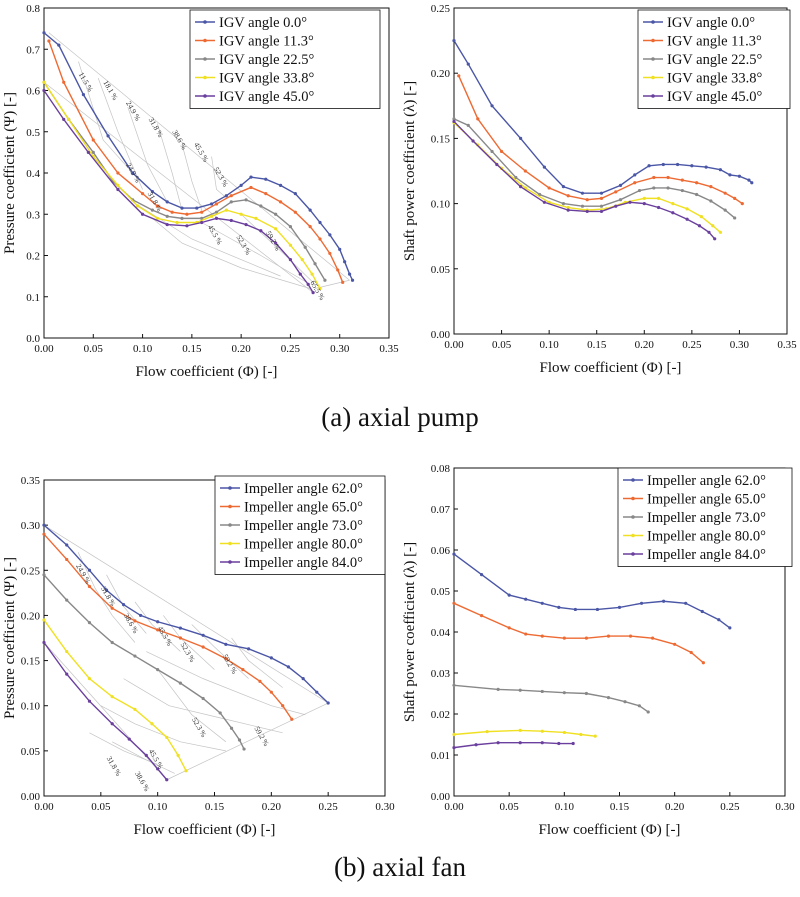 This screenshot has width=800, height=897. What do you see at coordinates (267, 60) in the screenshot?
I see `legend-label: IGV angle 22.5°` at bounding box center [267, 60].